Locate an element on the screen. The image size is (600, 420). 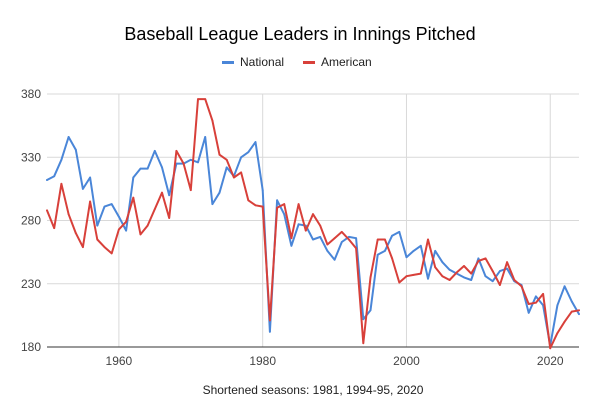
legend-swatch-national is located at coordinates (228, 62).